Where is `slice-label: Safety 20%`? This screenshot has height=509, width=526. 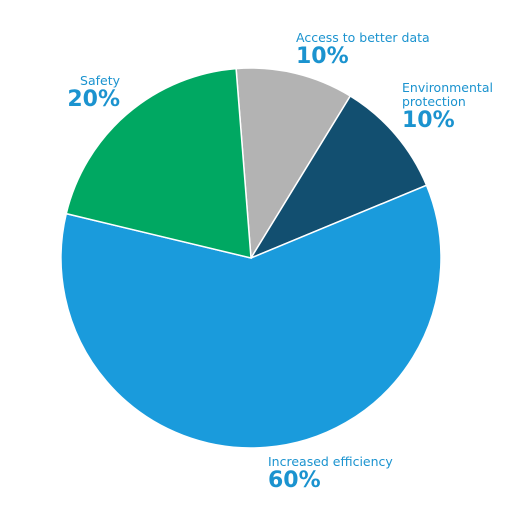
slice-label: Safety 20% is located at coordinates (80, 92).